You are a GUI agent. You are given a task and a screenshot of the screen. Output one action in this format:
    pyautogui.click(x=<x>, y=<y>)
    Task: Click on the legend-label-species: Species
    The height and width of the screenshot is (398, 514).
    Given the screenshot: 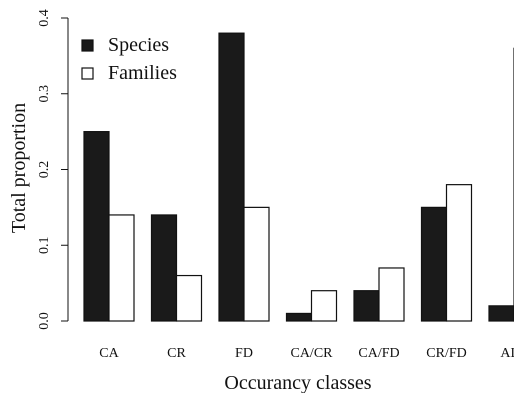 What is the action you would take?
    pyautogui.click(x=138, y=45)
    